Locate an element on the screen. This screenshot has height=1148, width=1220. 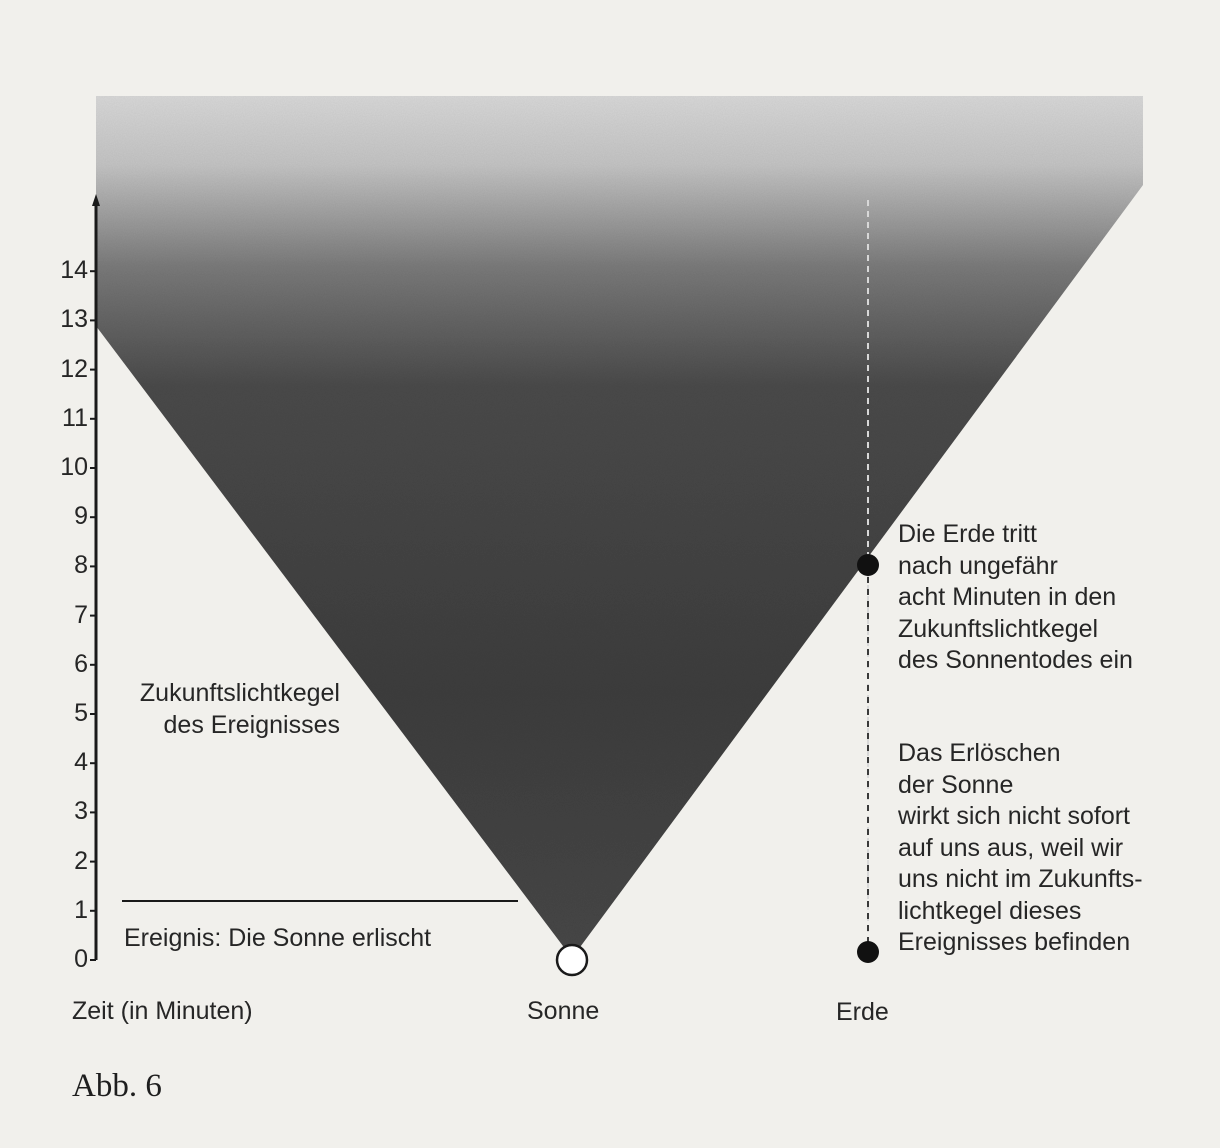
axis-tick-label-6: 6 is located at coordinates (81, 663).